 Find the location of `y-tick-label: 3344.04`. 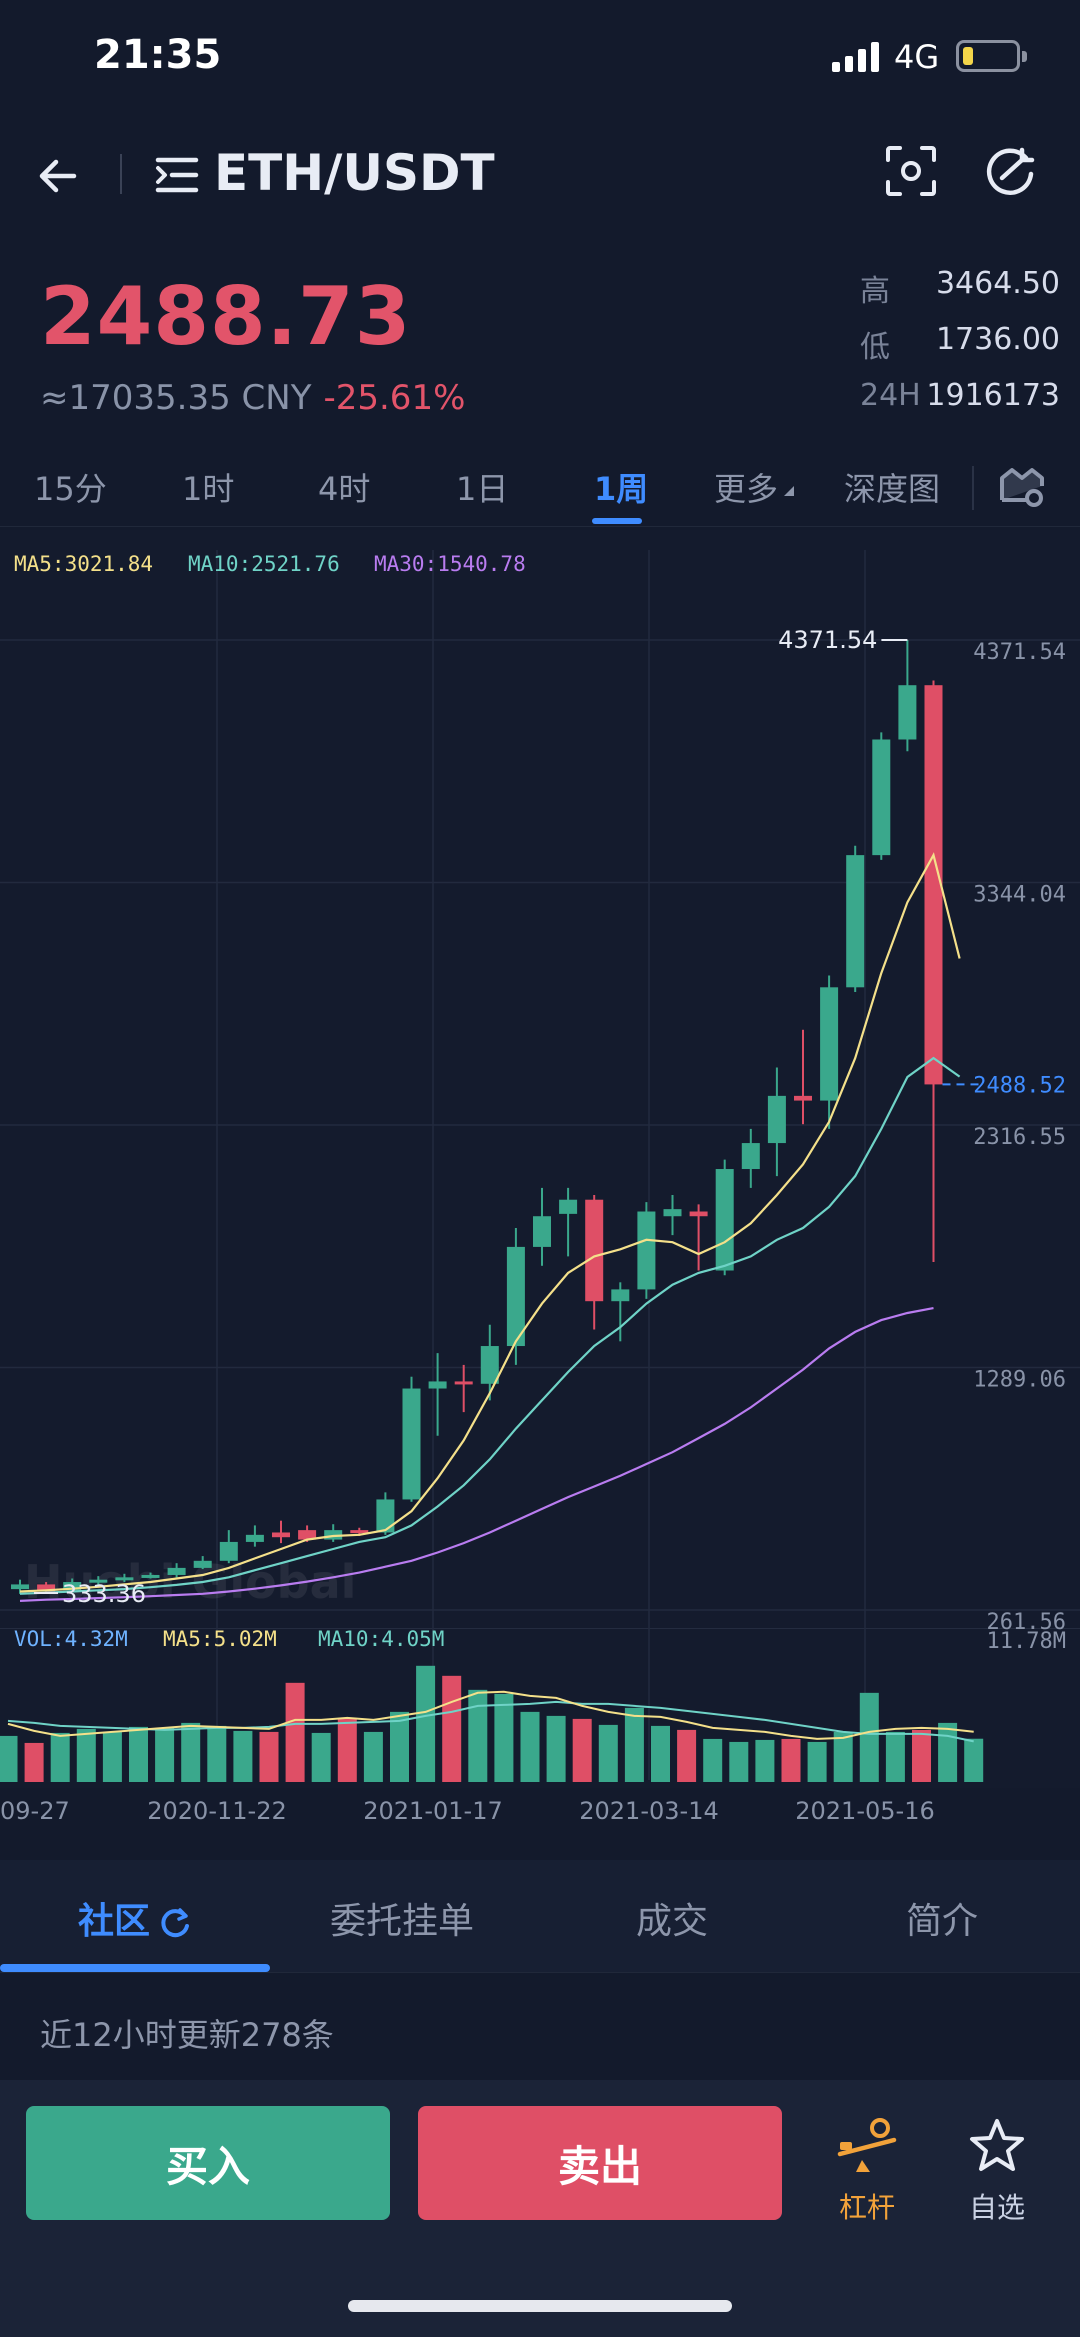

y-tick-label: 3344.04 is located at coordinates (1019, 895).